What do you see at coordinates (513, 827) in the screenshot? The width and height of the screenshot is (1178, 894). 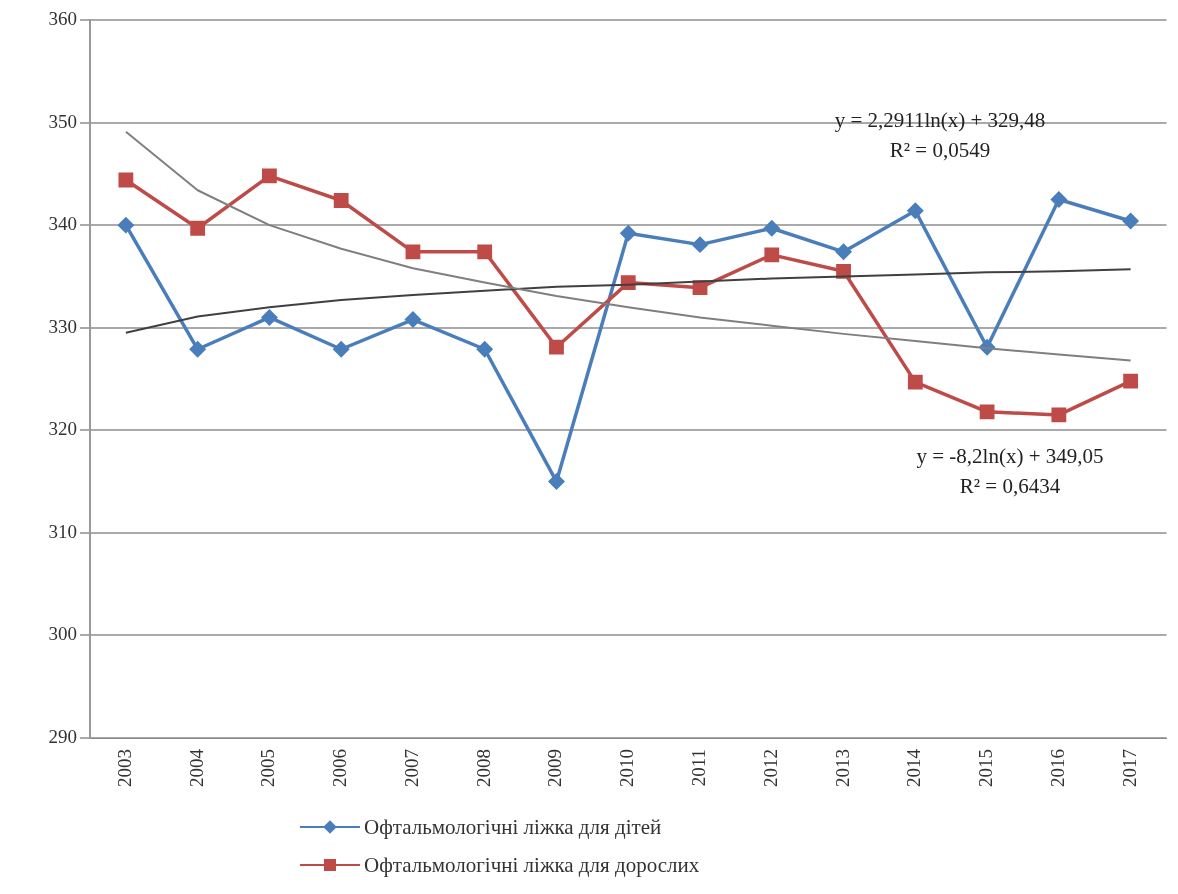 I see `legend-label: Офтальмологічні ліжка для дітей` at bounding box center [513, 827].